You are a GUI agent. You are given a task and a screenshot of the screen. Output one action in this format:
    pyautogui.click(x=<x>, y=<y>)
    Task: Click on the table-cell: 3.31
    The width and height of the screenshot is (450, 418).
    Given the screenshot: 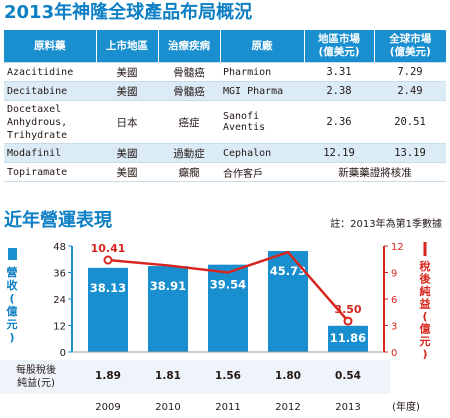 What is the action you would take?
    pyautogui.click(x=339, y=72)
    